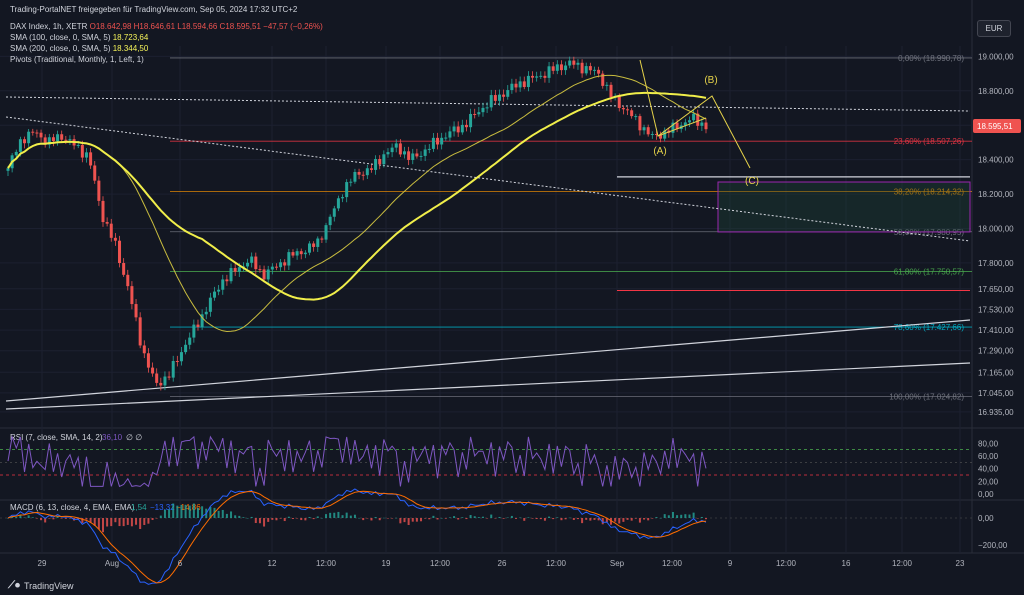  I want to click on macd-line, so click(357, 536).